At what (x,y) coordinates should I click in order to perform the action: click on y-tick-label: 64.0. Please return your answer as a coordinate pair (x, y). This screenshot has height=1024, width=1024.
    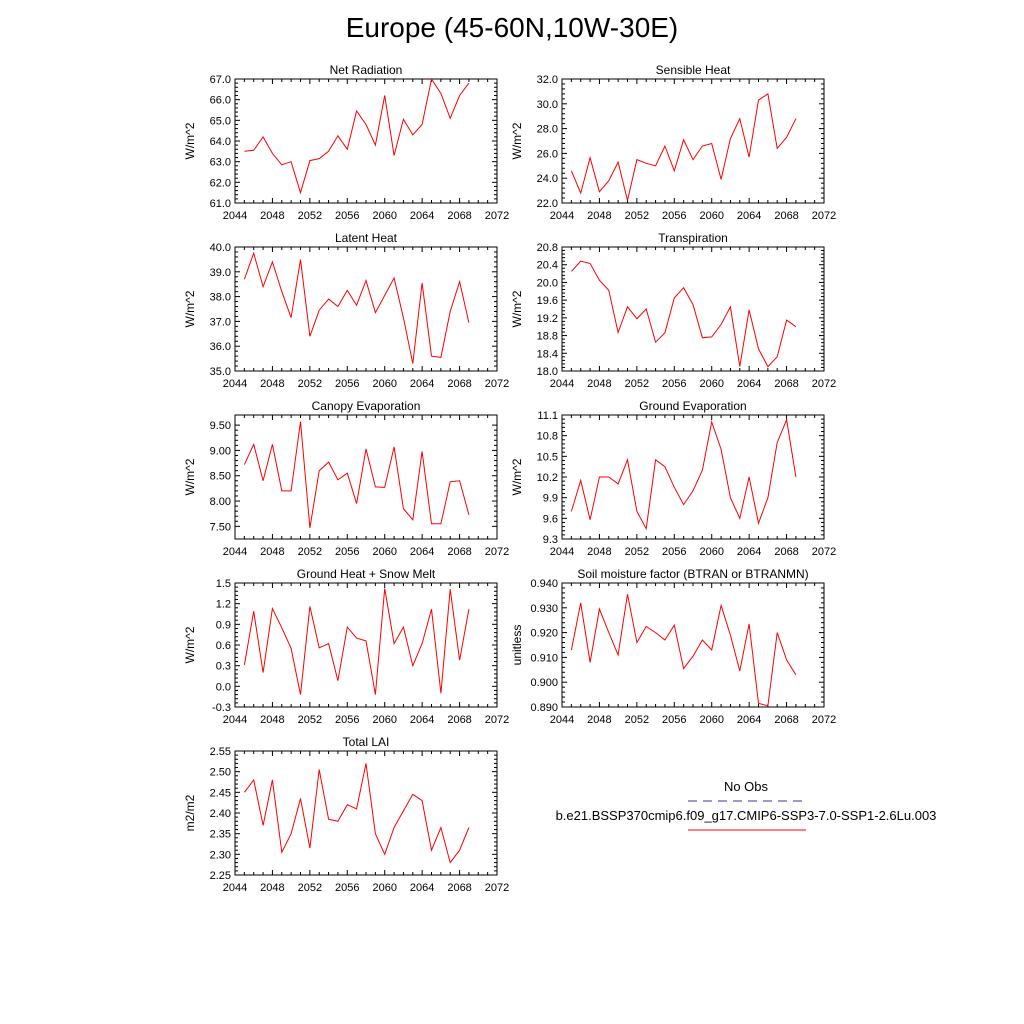
    Looking at the image, I should click on (220, 142).